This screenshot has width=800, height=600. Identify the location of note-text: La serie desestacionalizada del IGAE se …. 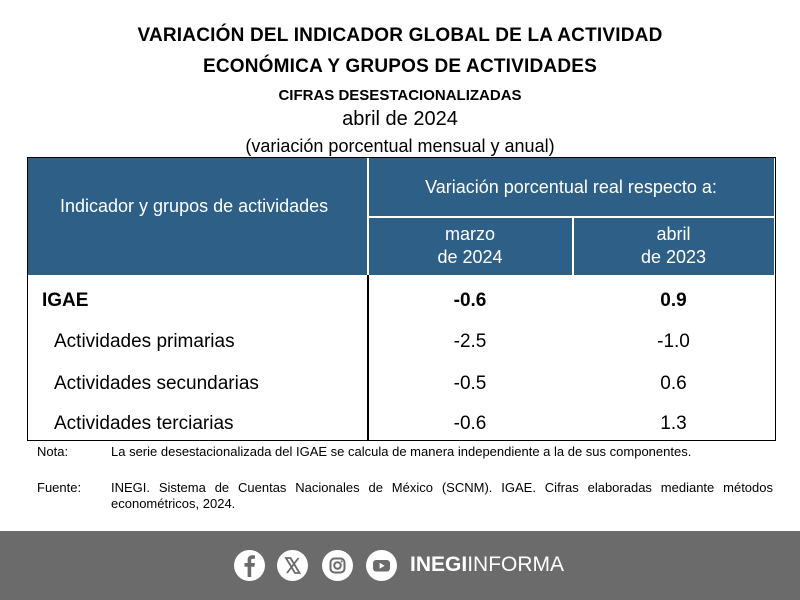
(401, 451).